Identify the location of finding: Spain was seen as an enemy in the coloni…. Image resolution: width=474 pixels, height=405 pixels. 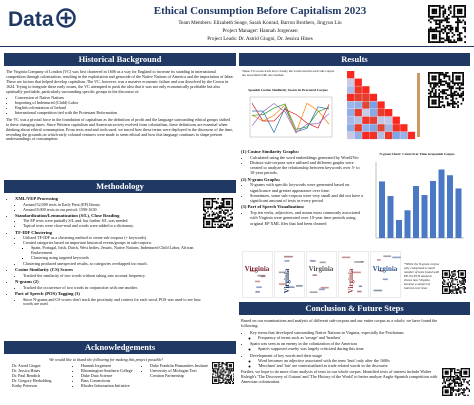
(344, 346).